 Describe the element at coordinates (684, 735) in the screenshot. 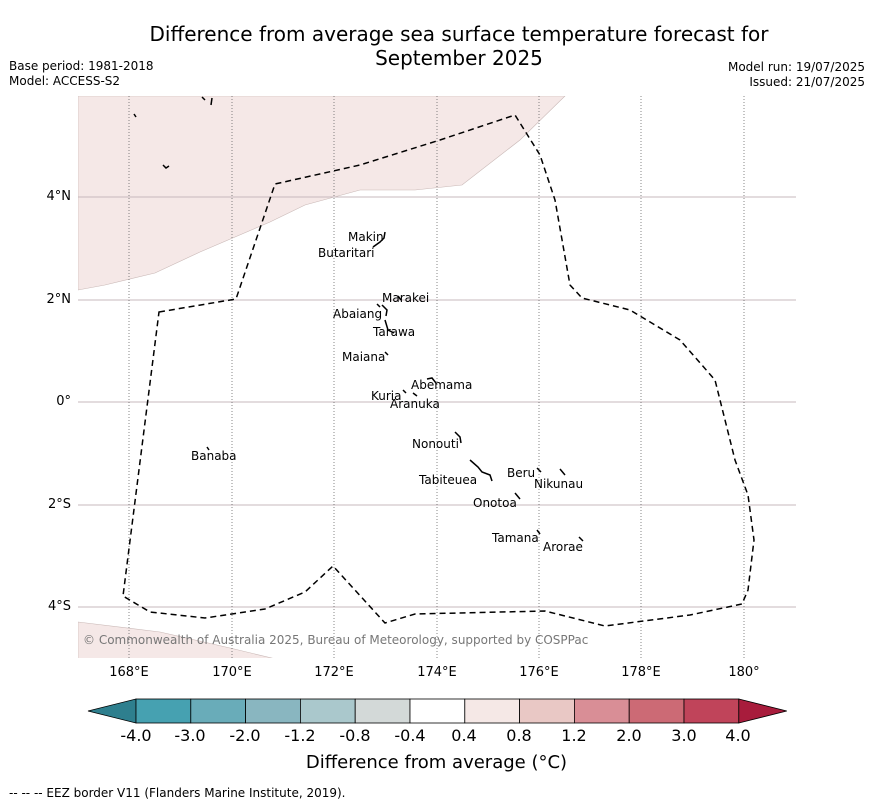

I see `colorbar-label: 3.0` at that location.